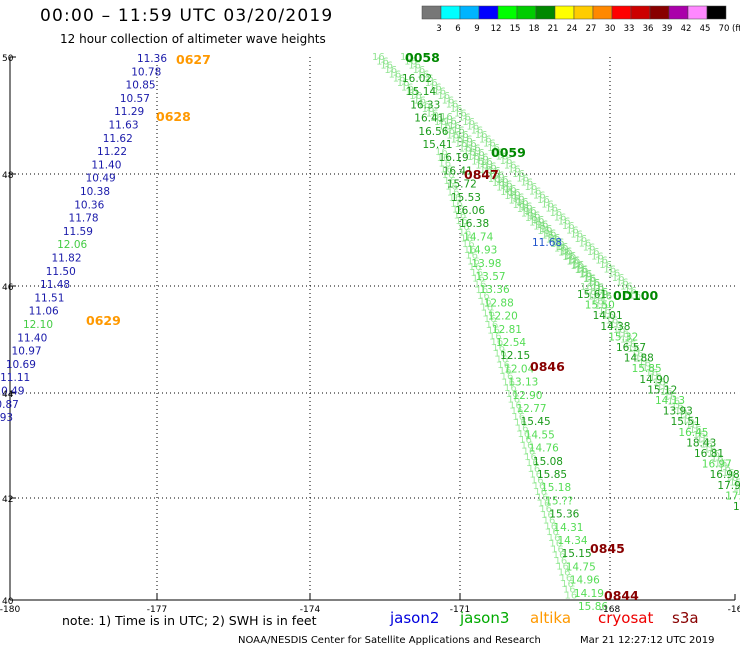 This screenshot has height=650, width=740. What do you see at coordinates (686, 29) in the screenshot?
I see `colorbar-label: 42` at bounding box center [686, 29].